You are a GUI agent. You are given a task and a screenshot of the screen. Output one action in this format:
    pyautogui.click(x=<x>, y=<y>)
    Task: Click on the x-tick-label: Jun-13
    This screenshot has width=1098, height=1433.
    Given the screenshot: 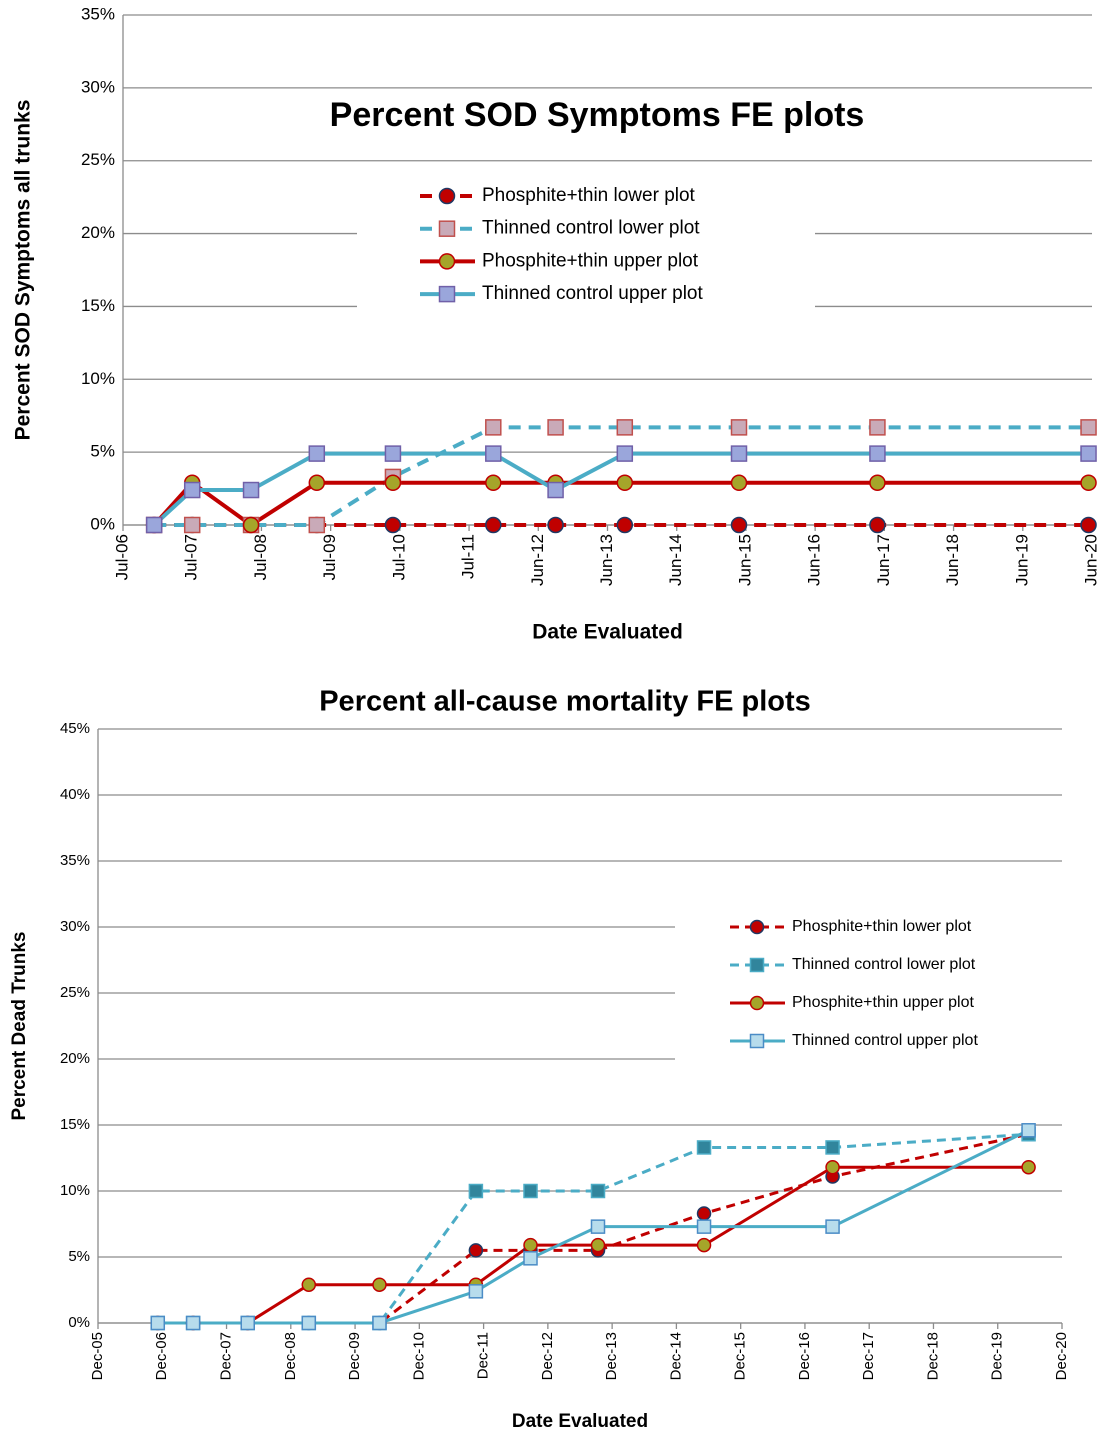 What is the action you would take?
    pyautogui.click(x=606, y=560)
    